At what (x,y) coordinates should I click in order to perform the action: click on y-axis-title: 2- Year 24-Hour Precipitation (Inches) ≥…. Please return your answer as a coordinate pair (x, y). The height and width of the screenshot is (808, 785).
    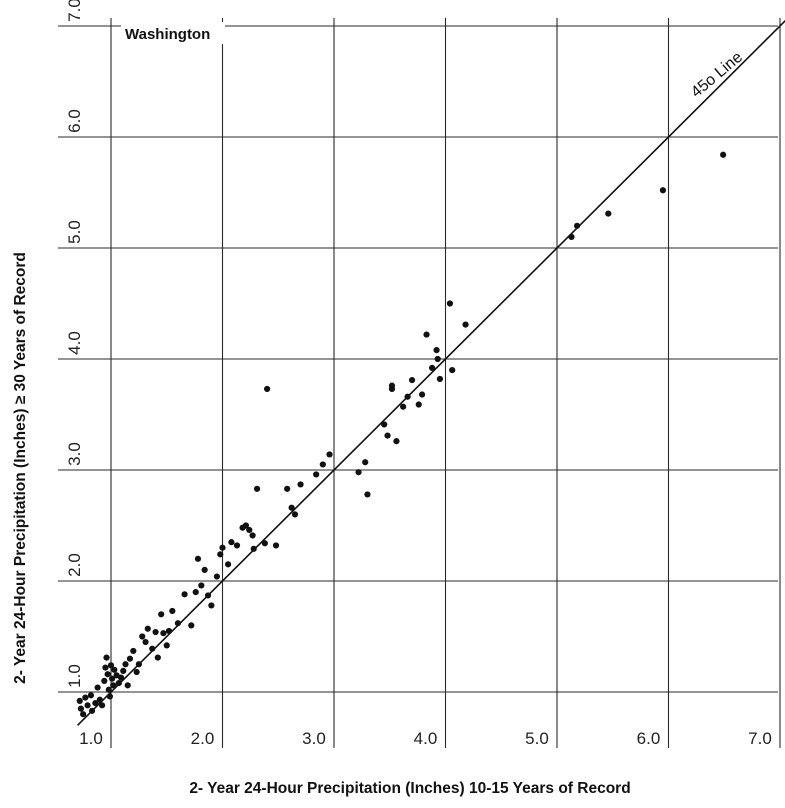
    Looking at the image, I should click on (20, 468).